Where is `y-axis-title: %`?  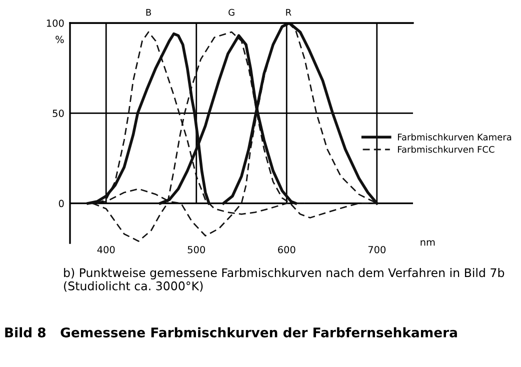 y-axis-title: % is located at coordinates (60, 40).